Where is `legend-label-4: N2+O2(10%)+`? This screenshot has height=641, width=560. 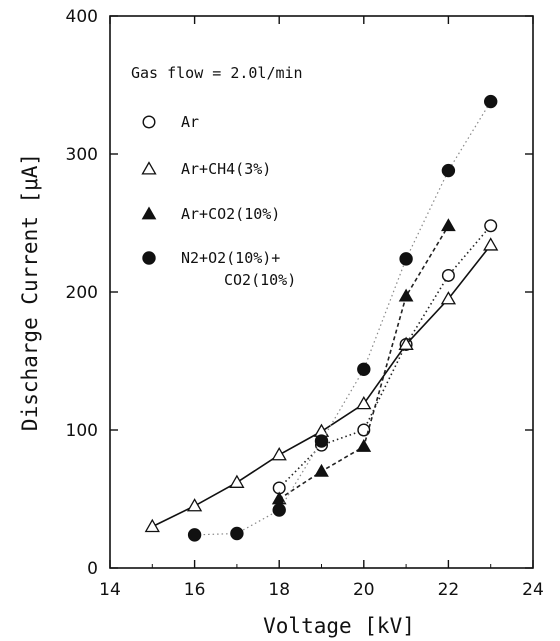 legend-label-4: N2+O2(10%)+ is located at coordinates (230, 258).